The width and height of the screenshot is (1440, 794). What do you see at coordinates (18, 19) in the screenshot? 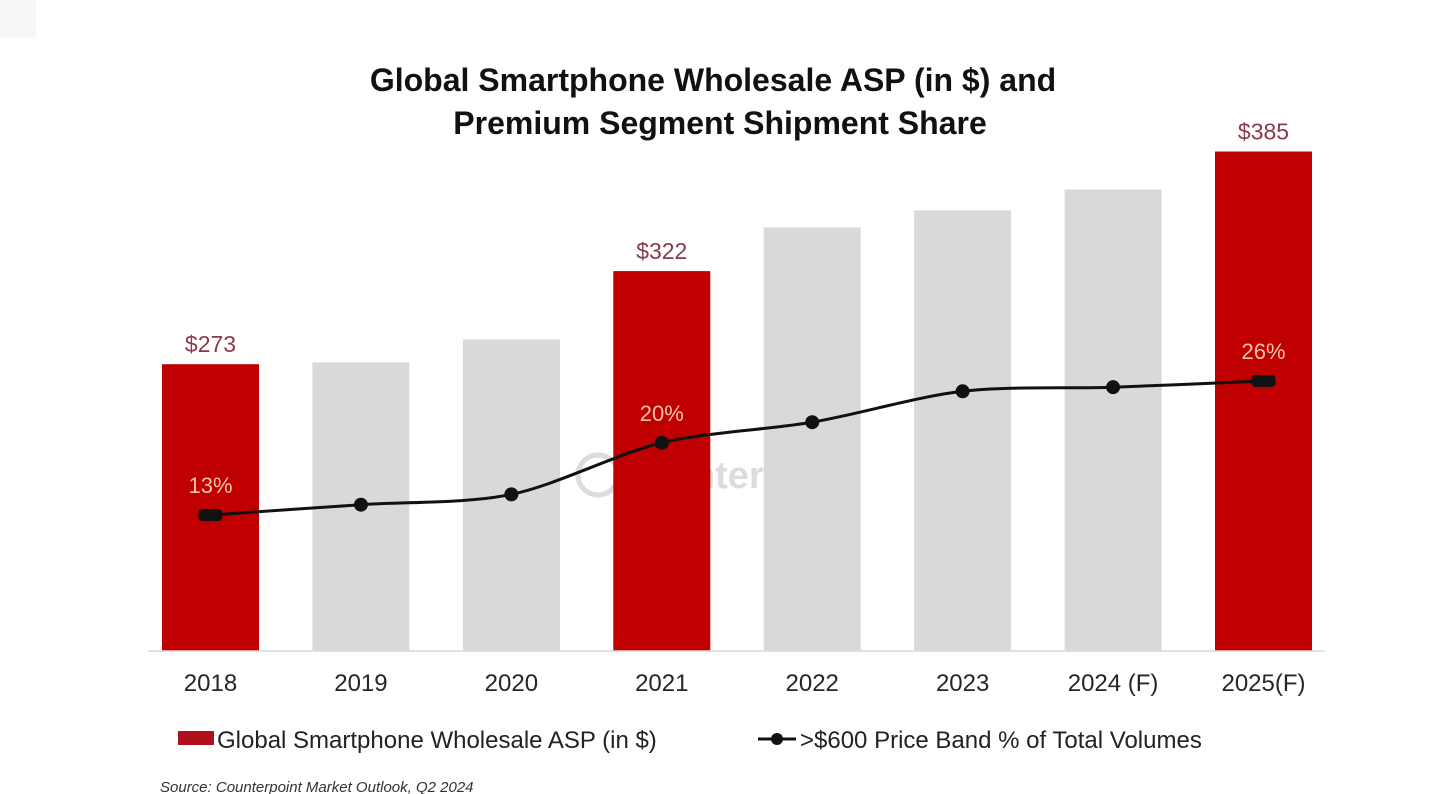
I see `corner-artifact` at bounding box center [18, 19].